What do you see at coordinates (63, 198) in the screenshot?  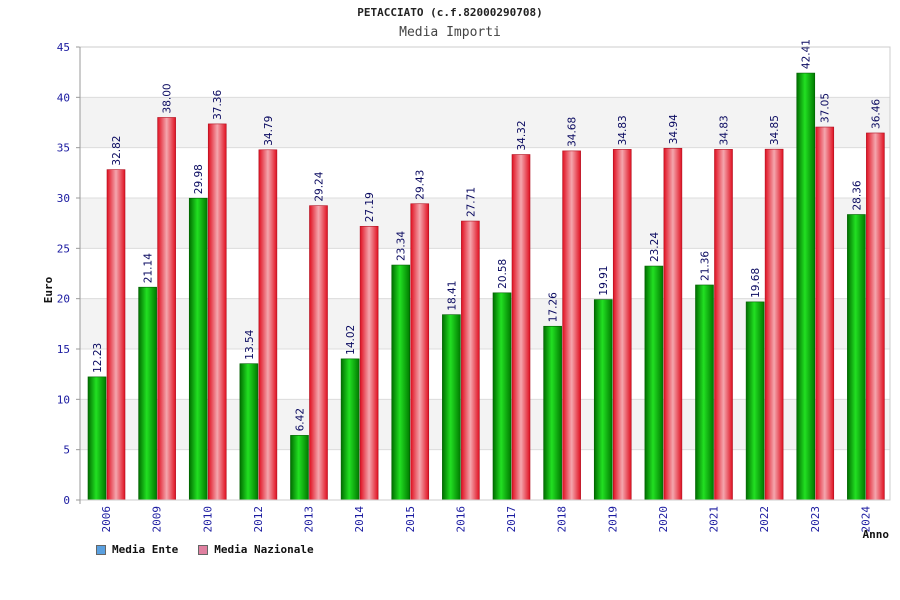 I see `y-tick-label: 30` at bounding box center [63, 198].